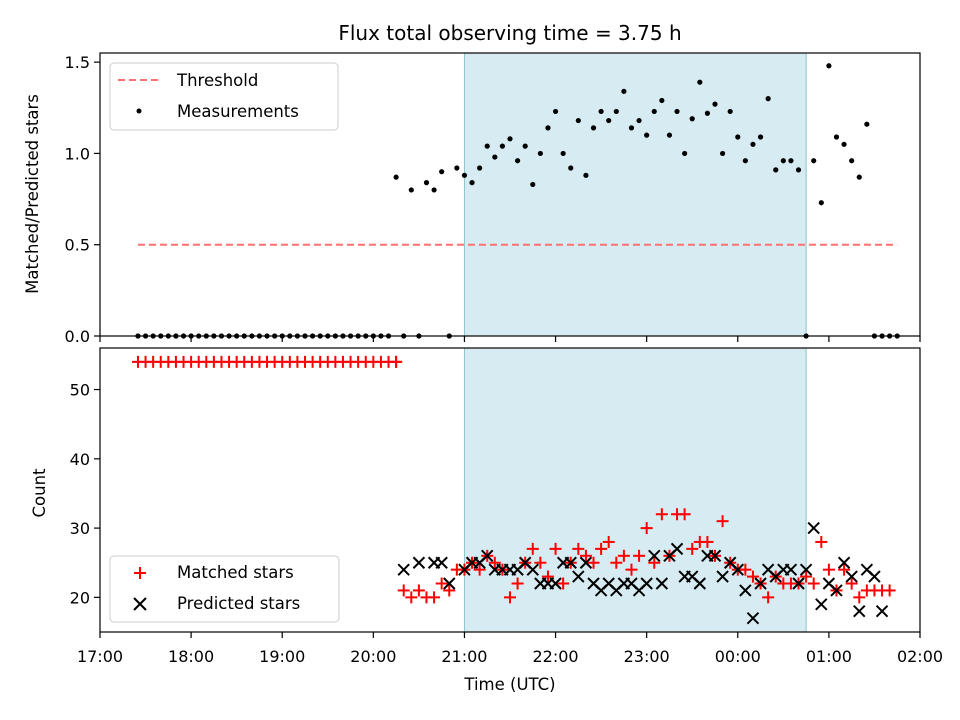 This screenshot has height=720, width=960. Describe the element at coordinates (738, 656) in the screenshot. I see `x-tick-label: 00:00` at that location.